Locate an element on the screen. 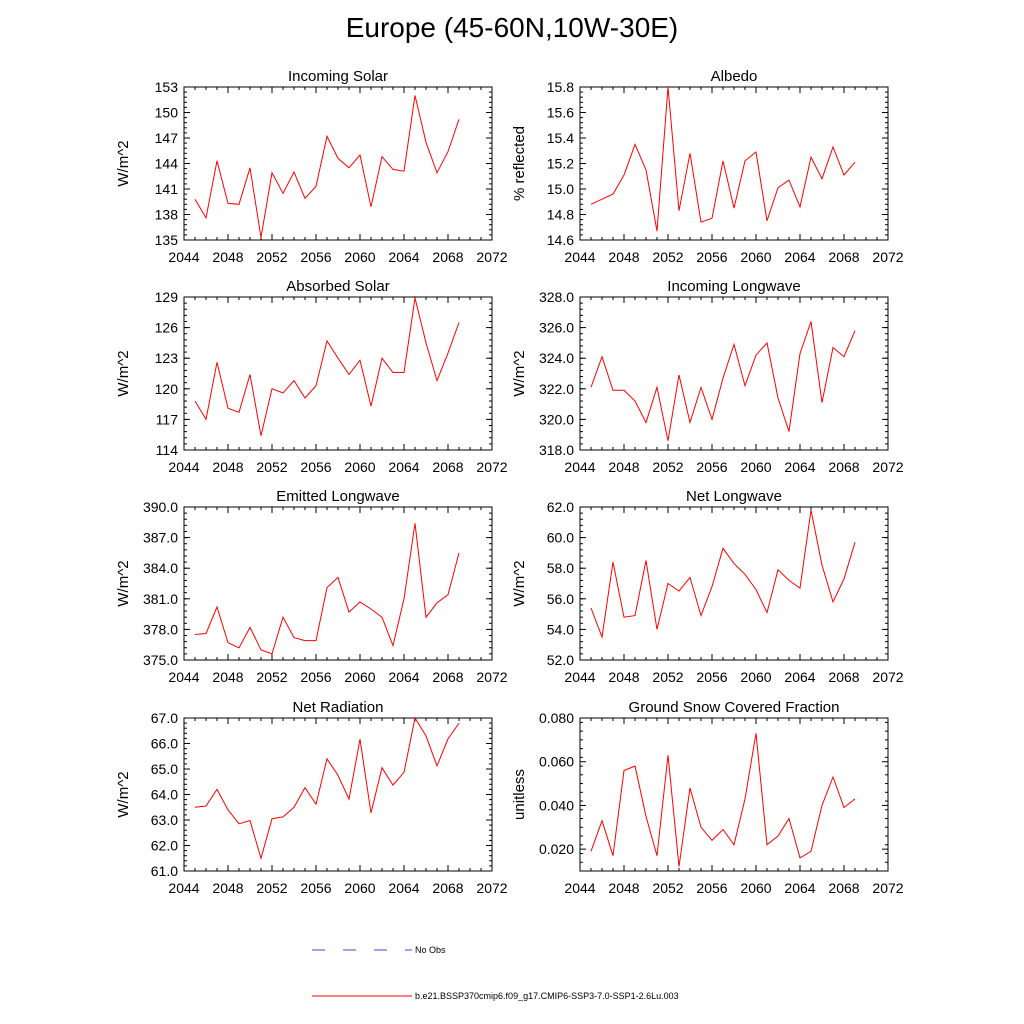  y-tick-label: 117 is located at coordinates (167, 419).